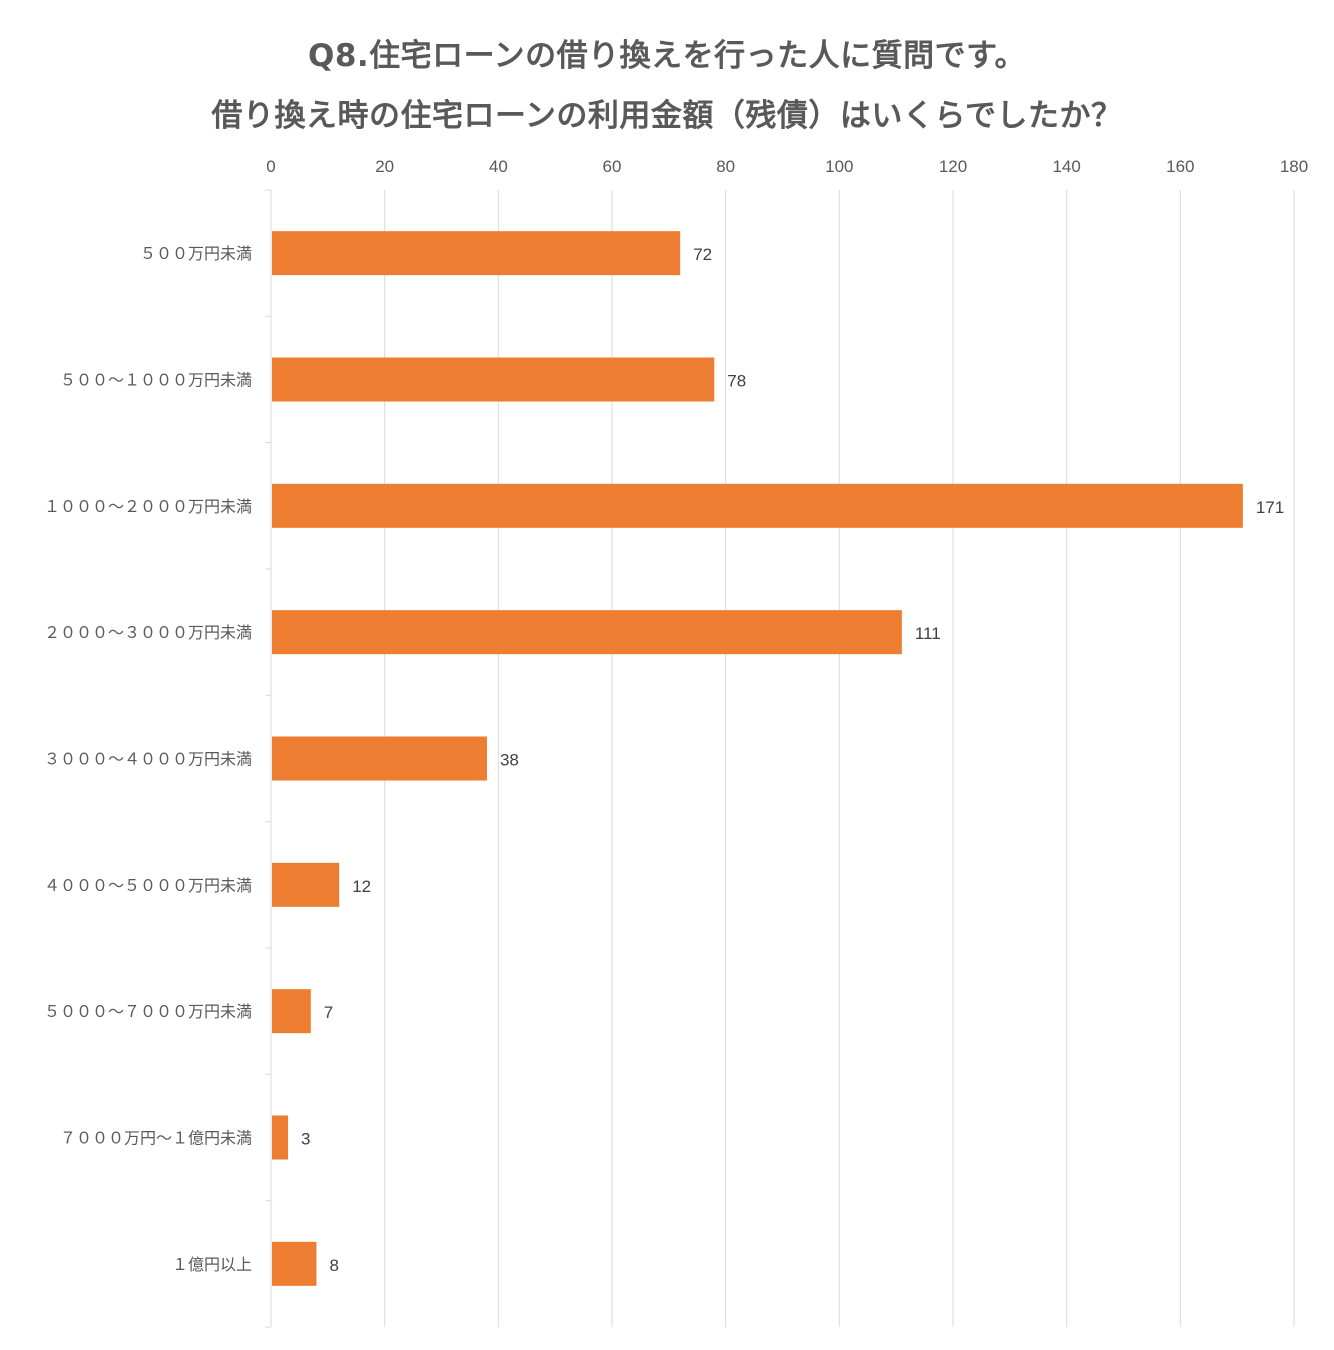 This screenshot has width=1334, height=1350. What do you see at coordinates (196, 253) in the screenshot?
I see `category-label: ５００万円未満` at bounding box center [196, 253].